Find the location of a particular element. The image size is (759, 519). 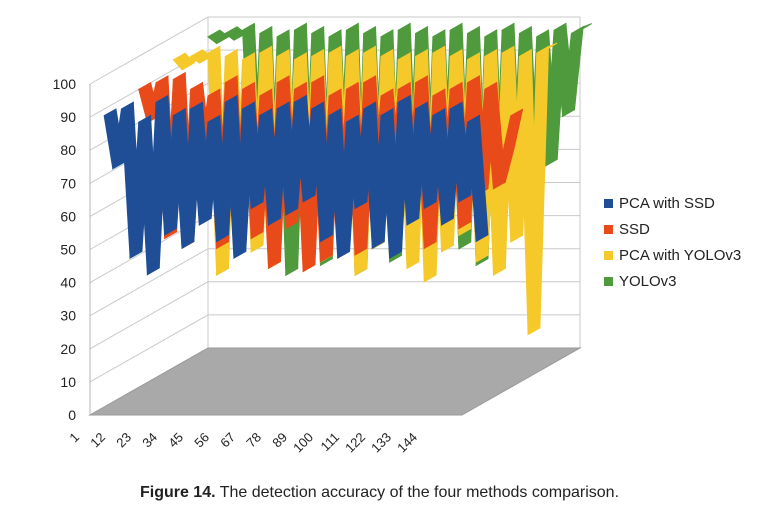

legend-label: PCA with SSD is located at coordinates (667, 203).